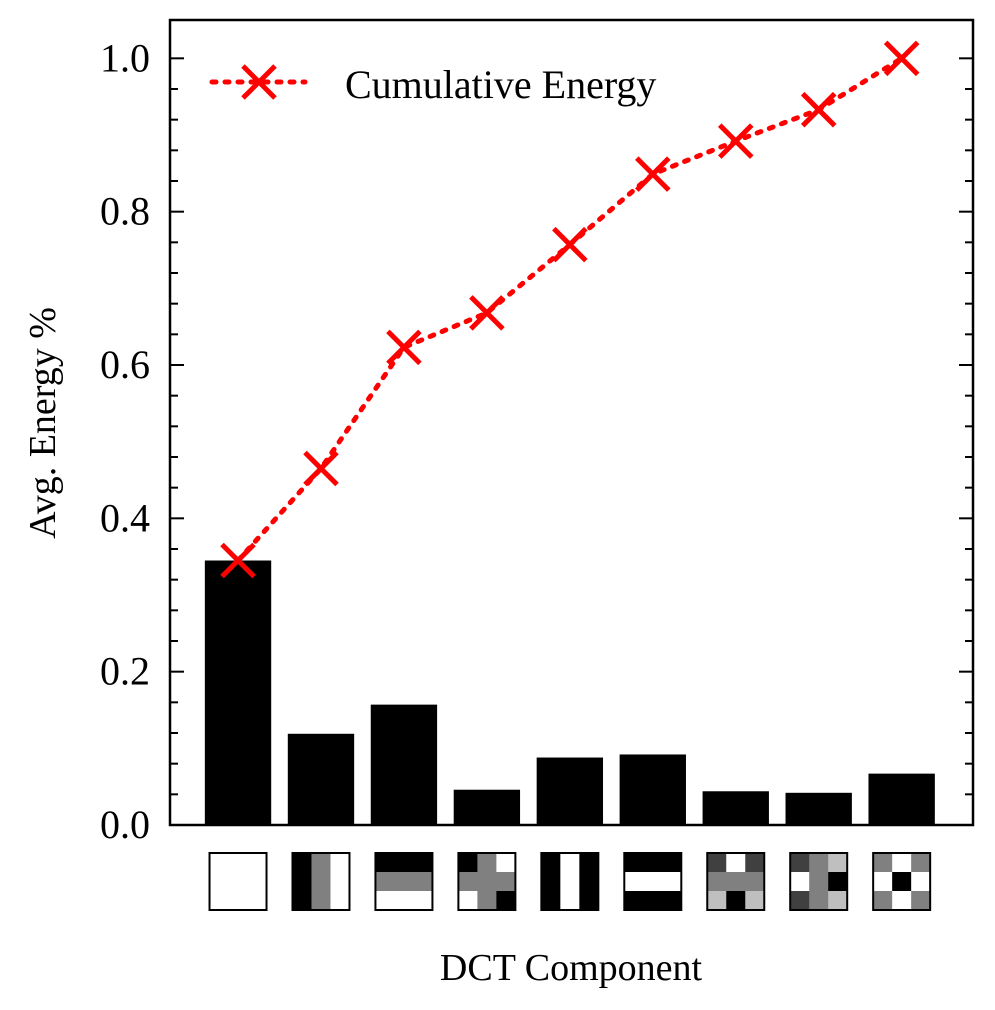 The height and width of the screenshot is (1010, 995). What do you see at coordinates (125, 671) in the screenshot?
I see `y-tick-label-0.2: 0.2` at bounding box center [125, 671].